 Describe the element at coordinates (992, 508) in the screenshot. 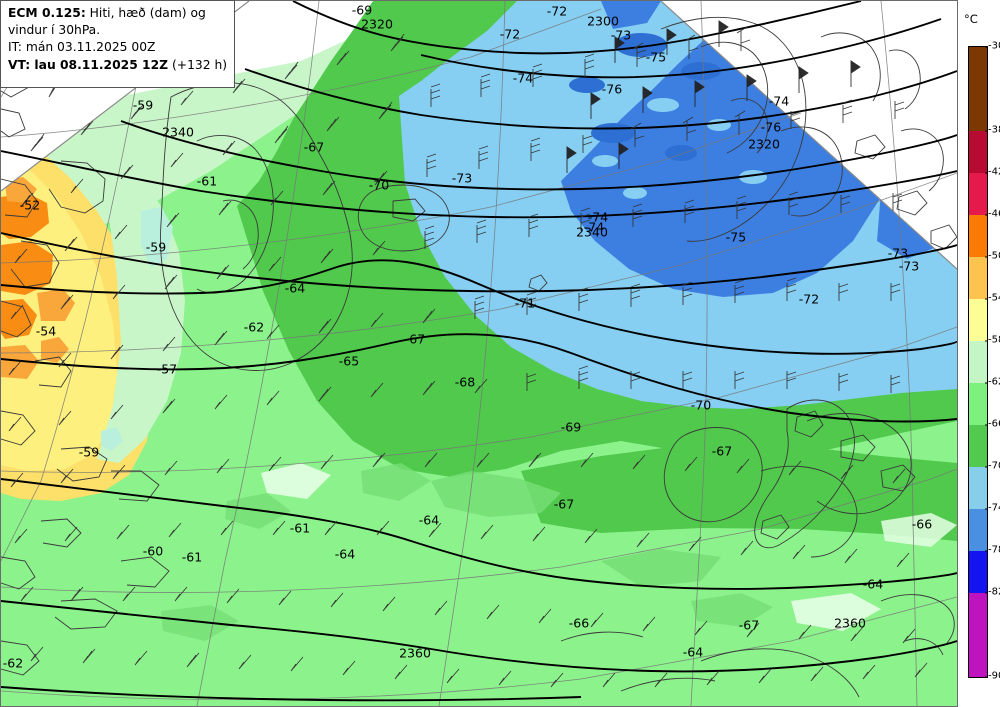

I see `colorbar-tick: -74` at that location.